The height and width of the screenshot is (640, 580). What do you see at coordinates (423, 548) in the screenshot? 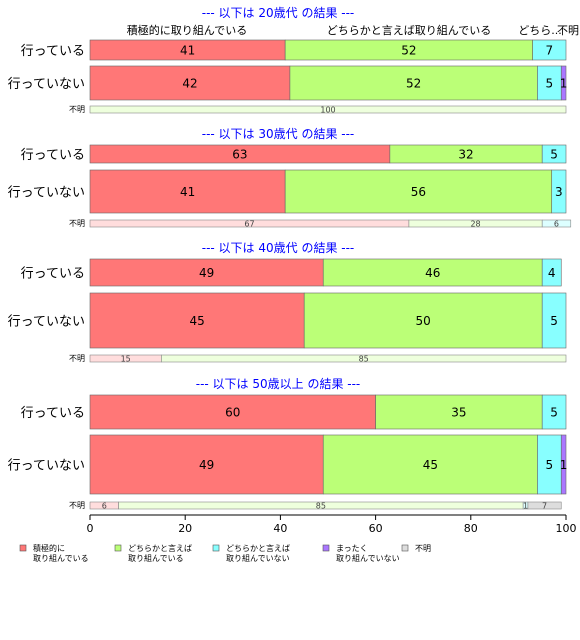
I see `legend-label: 不明` at bounding box center [423, 548].